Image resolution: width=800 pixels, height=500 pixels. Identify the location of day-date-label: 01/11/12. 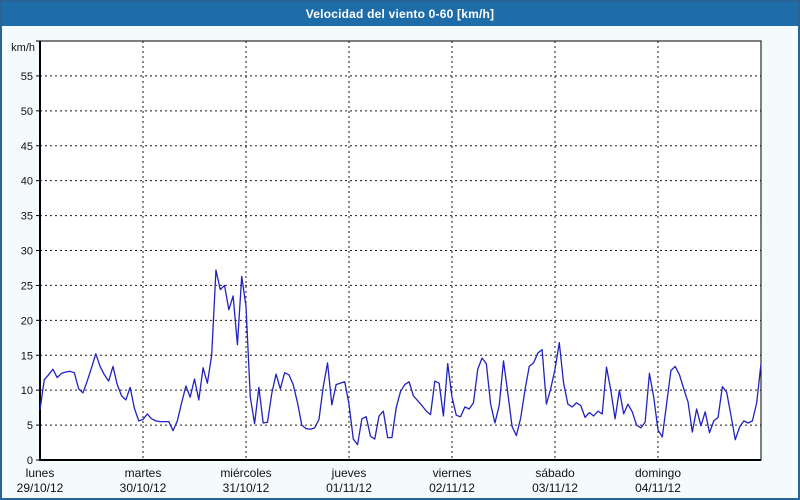
(349, 488).